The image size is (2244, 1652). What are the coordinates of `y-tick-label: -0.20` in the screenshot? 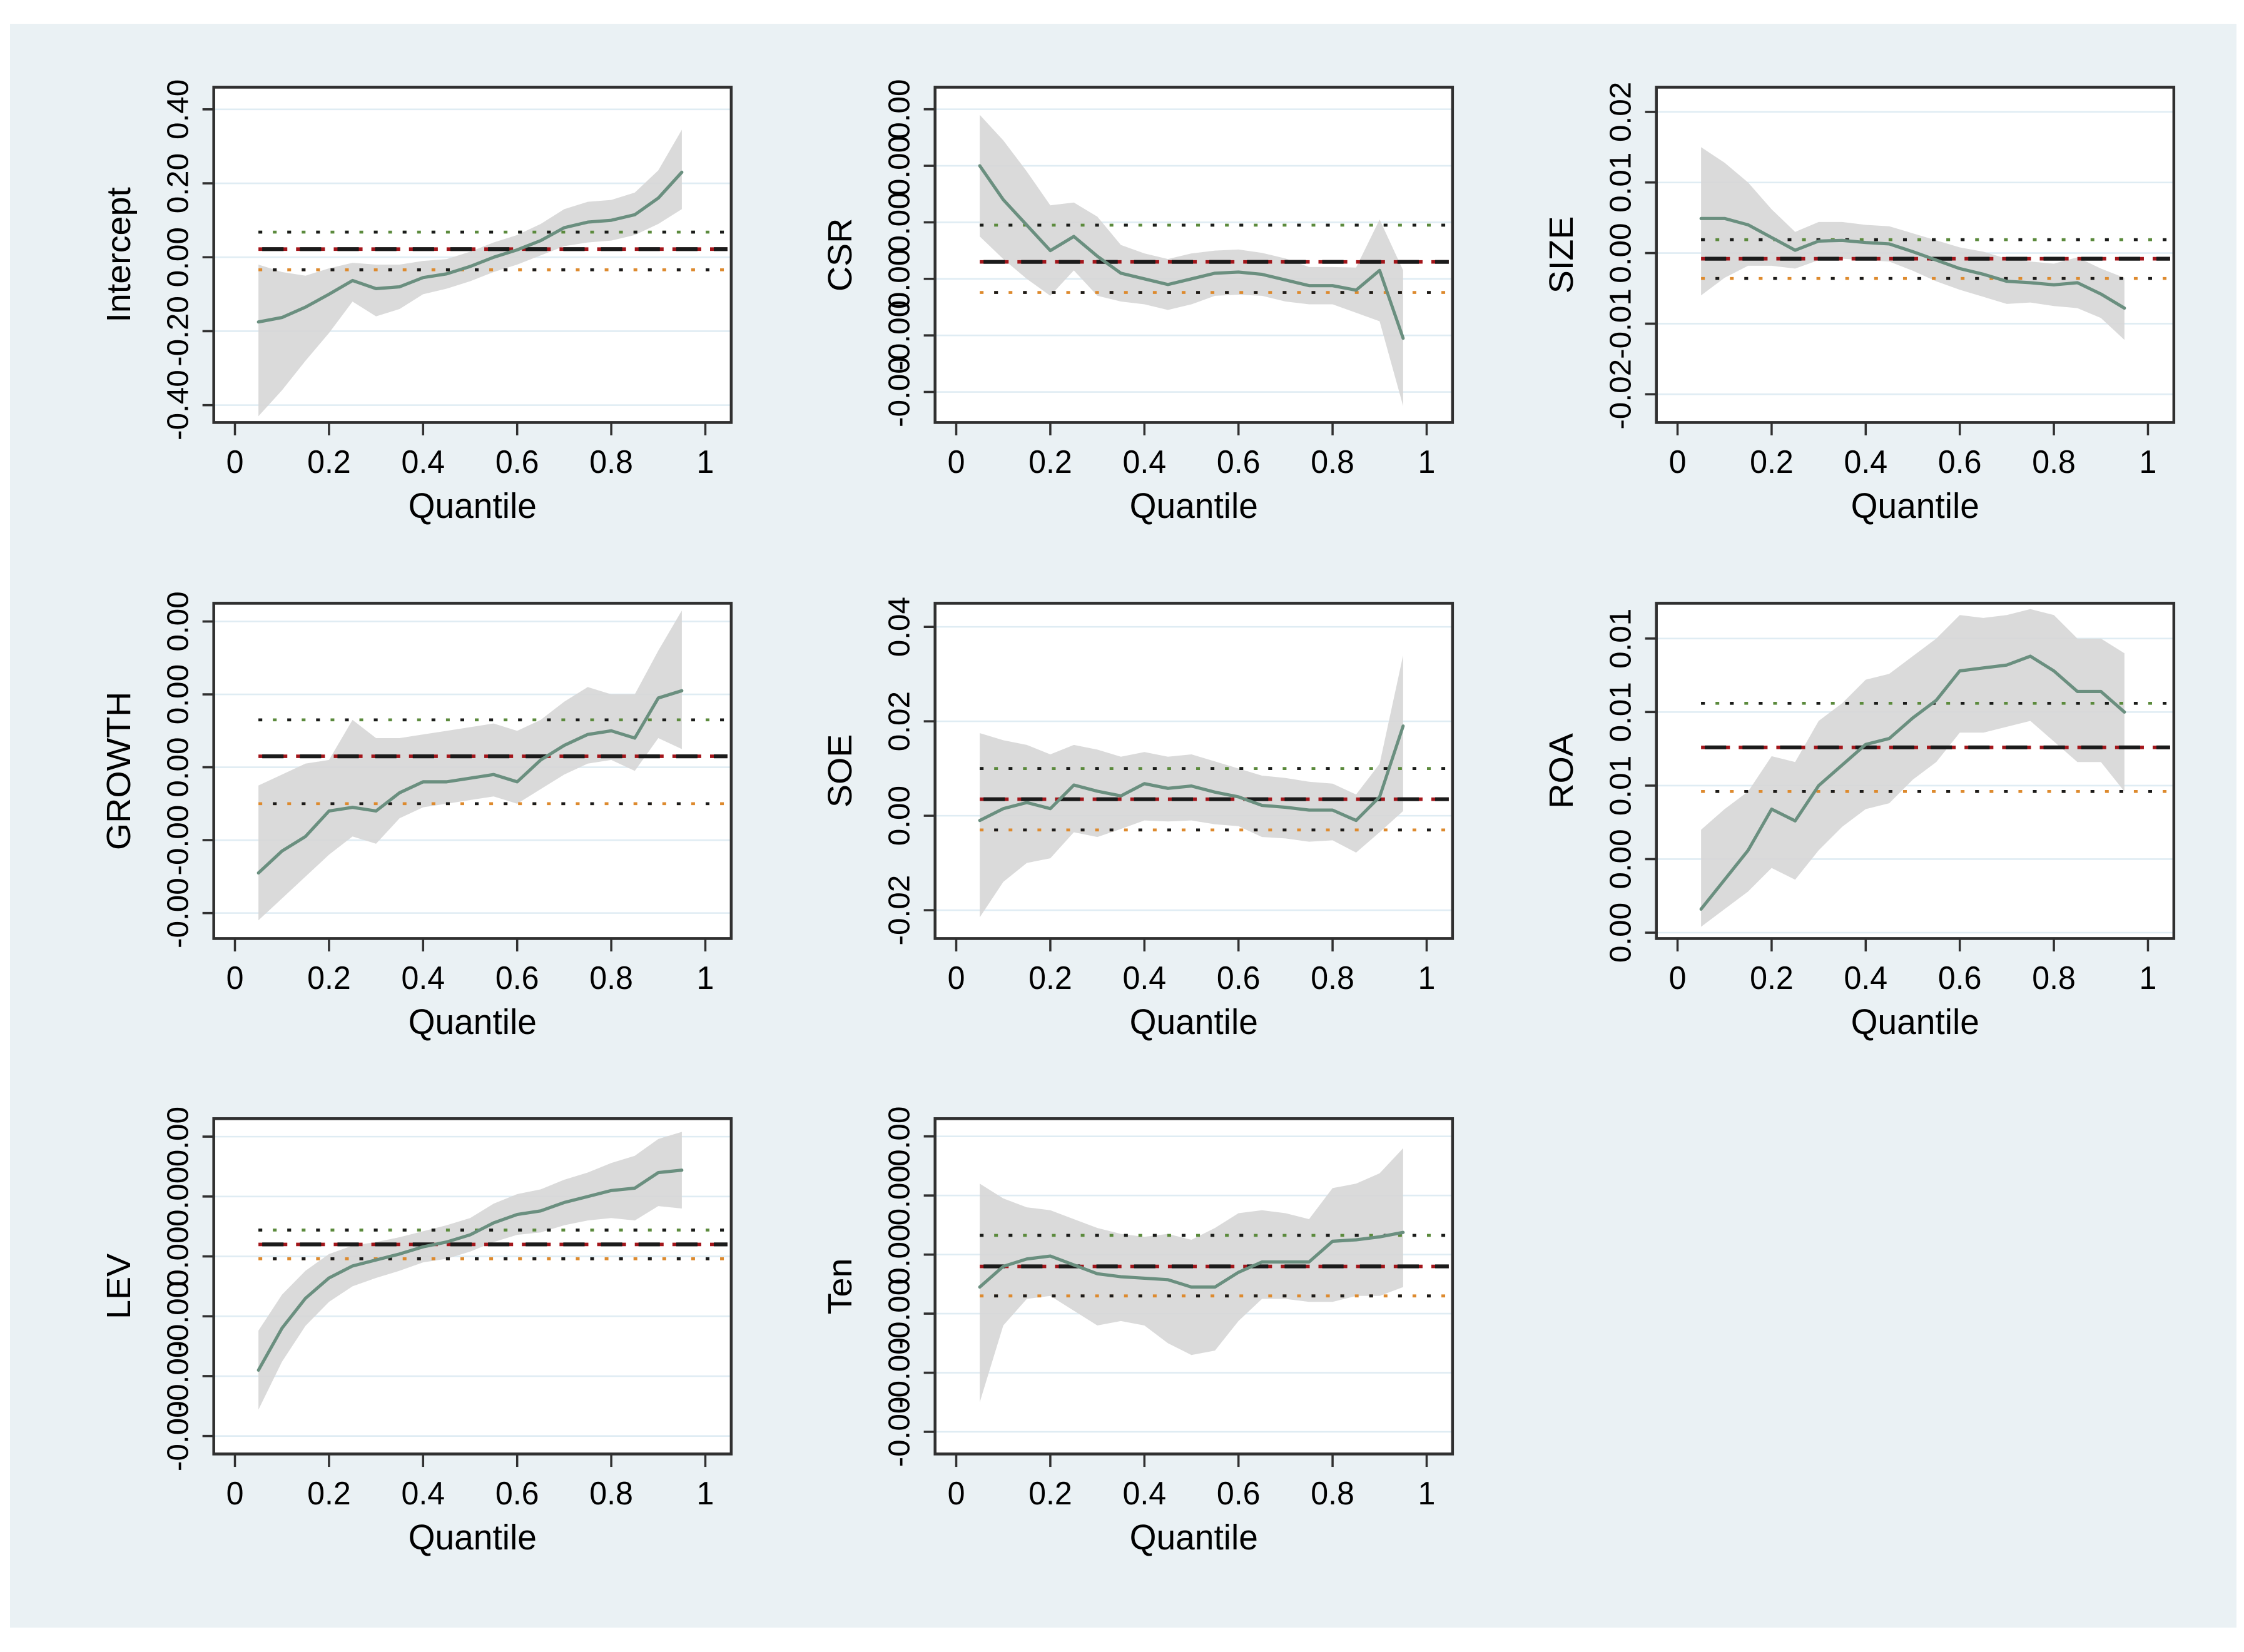 It's located at (178, 331).